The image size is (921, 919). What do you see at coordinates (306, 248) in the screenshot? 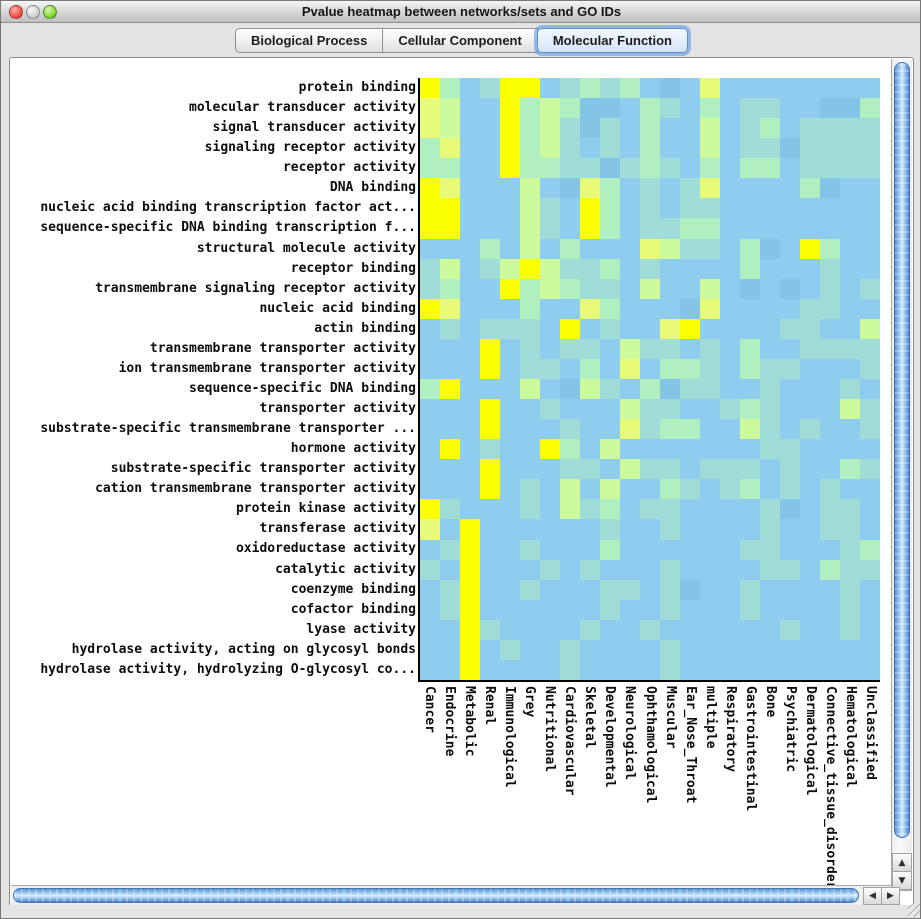
I see `row-label-structural-molecule-activity: structural molecule activity` at bounding box center [306, 248].